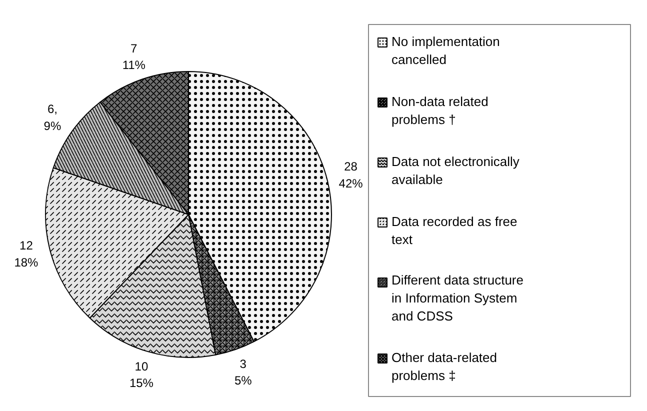  What do you see at coordinates (446, 50) in the screenshot?
I see `legend-label: No implementation cancelled` at bounding box center [446, 50].